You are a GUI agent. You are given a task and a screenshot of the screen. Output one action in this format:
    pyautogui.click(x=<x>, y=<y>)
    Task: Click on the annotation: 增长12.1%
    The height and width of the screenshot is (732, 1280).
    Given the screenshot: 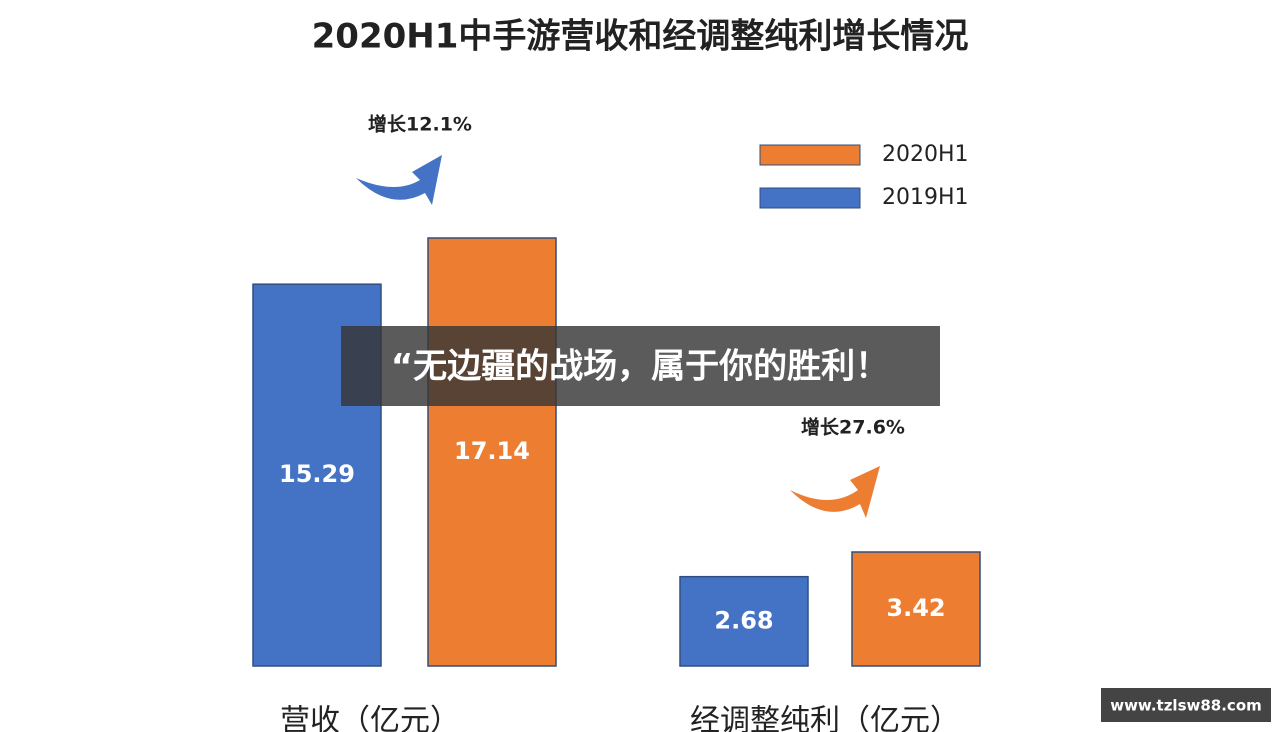 What is the action you would take?
    pyautogui.click(x=420, y=124)
    